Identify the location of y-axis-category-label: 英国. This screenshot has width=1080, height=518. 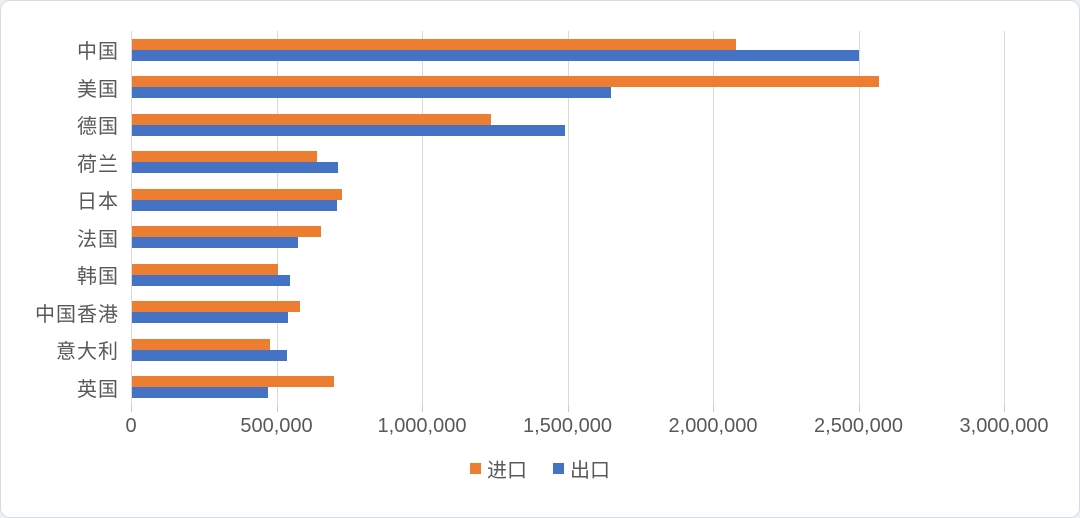
(98, 389).